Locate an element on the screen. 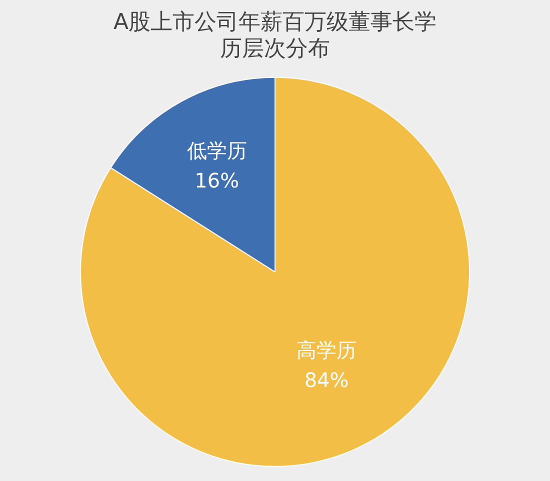 This screenshot has width=550, height=481. slice-label: 低学历 is located at coordinates (216, 150).